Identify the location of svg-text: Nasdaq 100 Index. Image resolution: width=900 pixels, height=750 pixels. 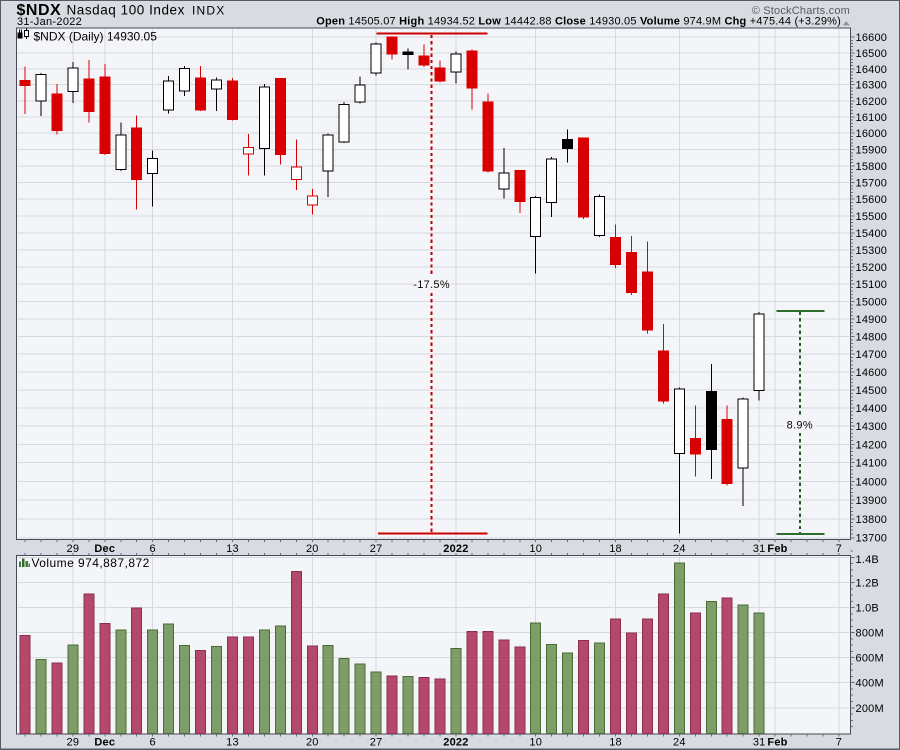
(126, 10).